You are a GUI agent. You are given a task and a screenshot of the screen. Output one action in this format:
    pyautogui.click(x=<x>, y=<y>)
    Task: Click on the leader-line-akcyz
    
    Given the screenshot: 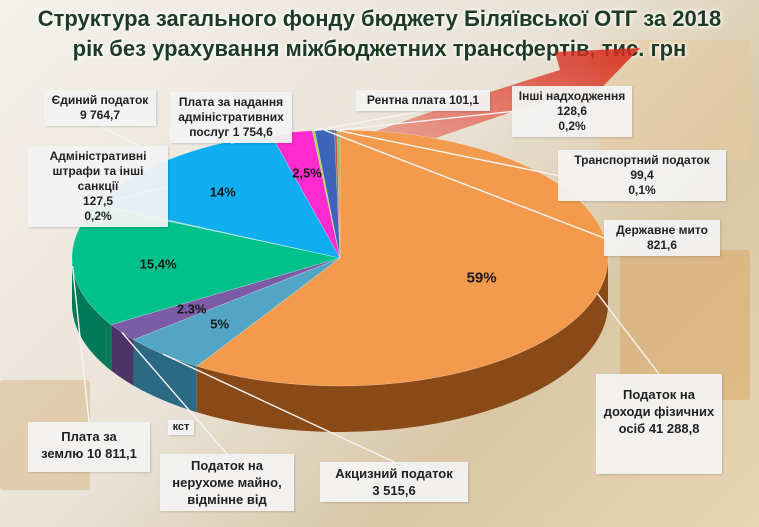 What is the action you would take?
    pyautogui.click(x=278, y=408)
    